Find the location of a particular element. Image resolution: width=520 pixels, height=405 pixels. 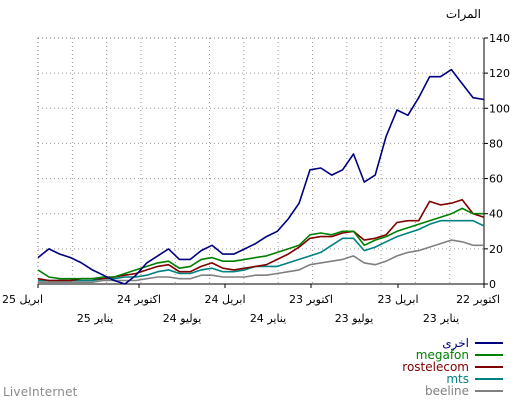

x-tick-label: 25 يناير is located at coordinates (95, 318).